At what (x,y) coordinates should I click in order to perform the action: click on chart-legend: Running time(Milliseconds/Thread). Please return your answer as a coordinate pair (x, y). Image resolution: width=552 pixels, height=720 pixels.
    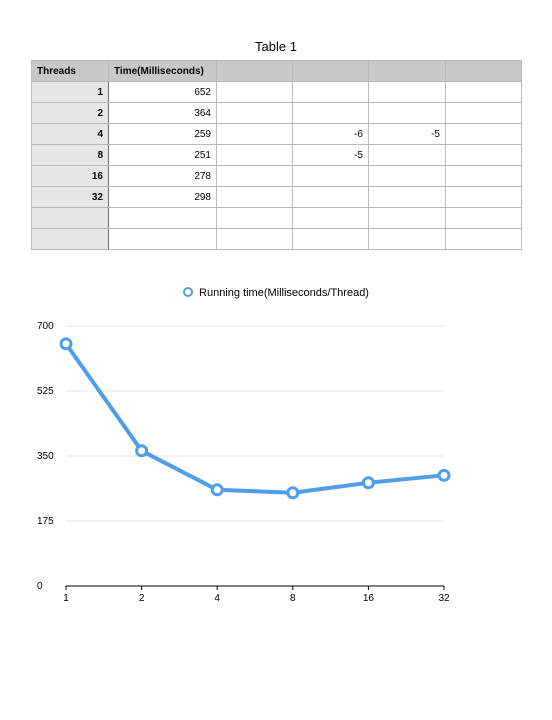
    Looking at the image, I should click on (276, 293).